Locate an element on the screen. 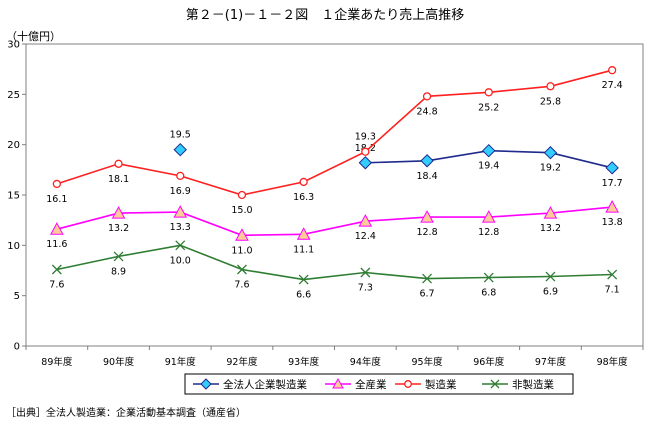  legend-label: 製造業 is located at coordinates (441, 384).